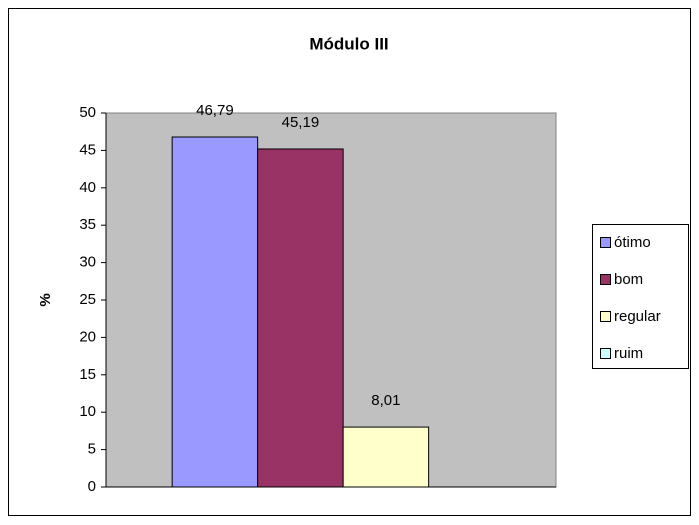 The height and width of the screenshot is (525, 699). What do you see at coordinates (45, 299) in the screenshot?
I see `y-axis-label: %` at bounding box center [45, 299].